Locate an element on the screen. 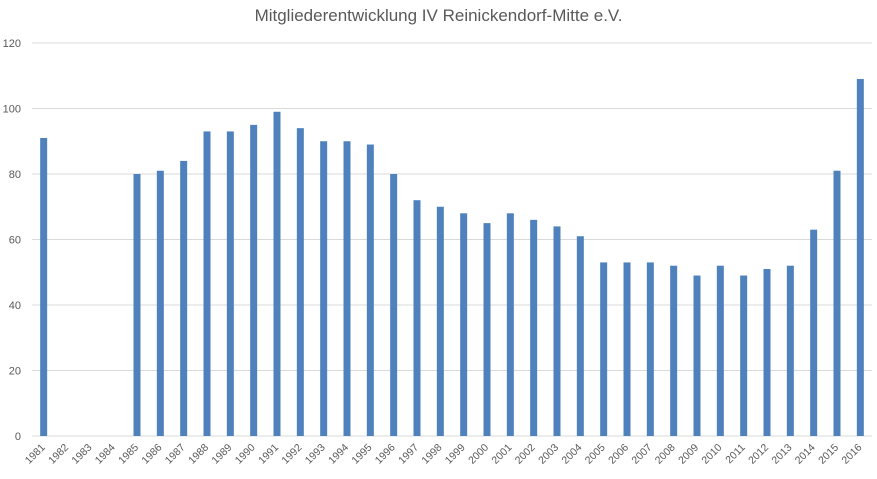 This screenshot has width=877, height=479. y-tick-label: 120 is located at coordinates (12, 44).